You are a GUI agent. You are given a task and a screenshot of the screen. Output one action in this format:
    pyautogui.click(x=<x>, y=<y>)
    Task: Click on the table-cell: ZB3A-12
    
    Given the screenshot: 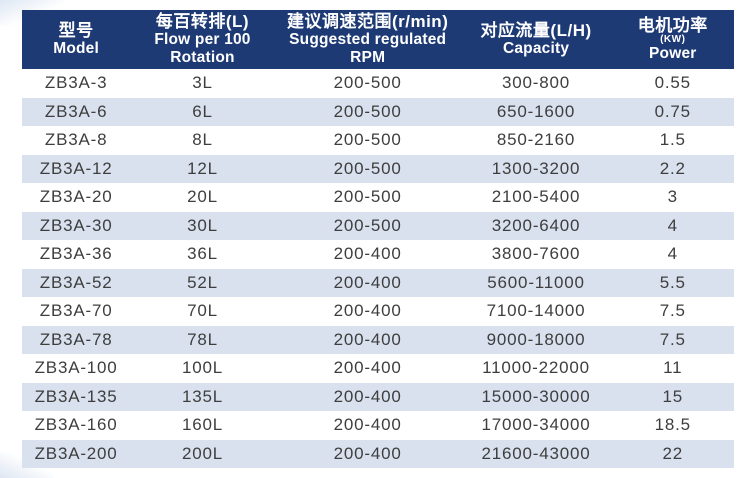 What is the action you would take?
    pyautogui.click(x=76, y=168)
    